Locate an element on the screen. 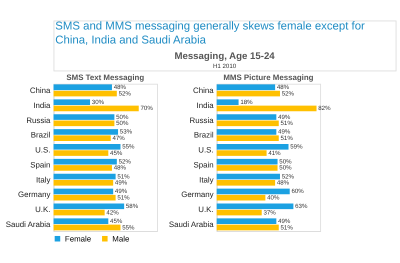 This screenshot has height=263, width=400. chart-title: SMS Text Messaging is located at coordinates (105, 77).